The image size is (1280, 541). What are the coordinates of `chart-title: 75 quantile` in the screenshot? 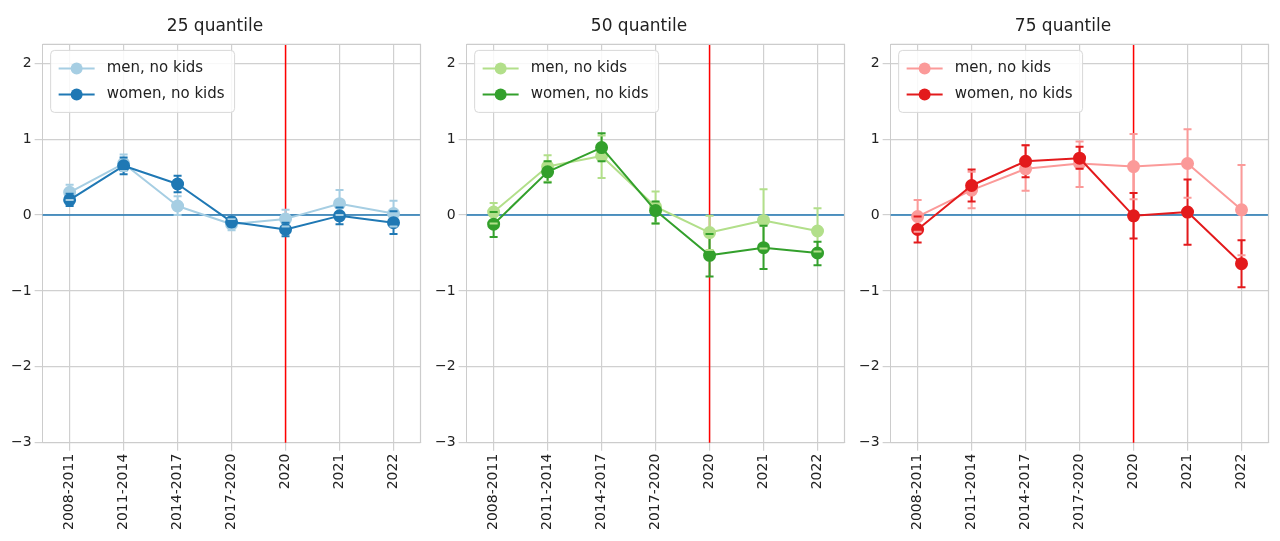 It's located at (1063, 24).